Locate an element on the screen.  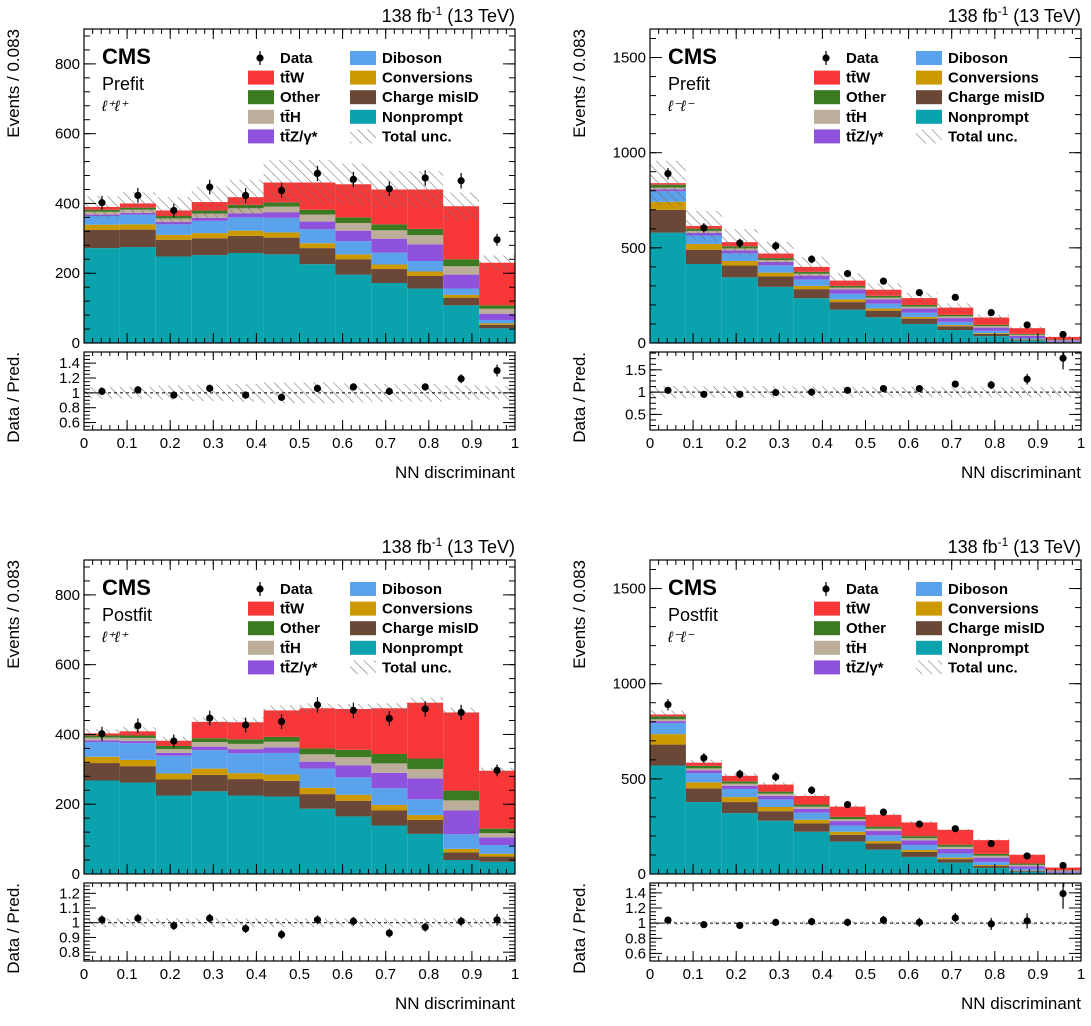
legend-label-data: Data is located at coordinates (862, 589).